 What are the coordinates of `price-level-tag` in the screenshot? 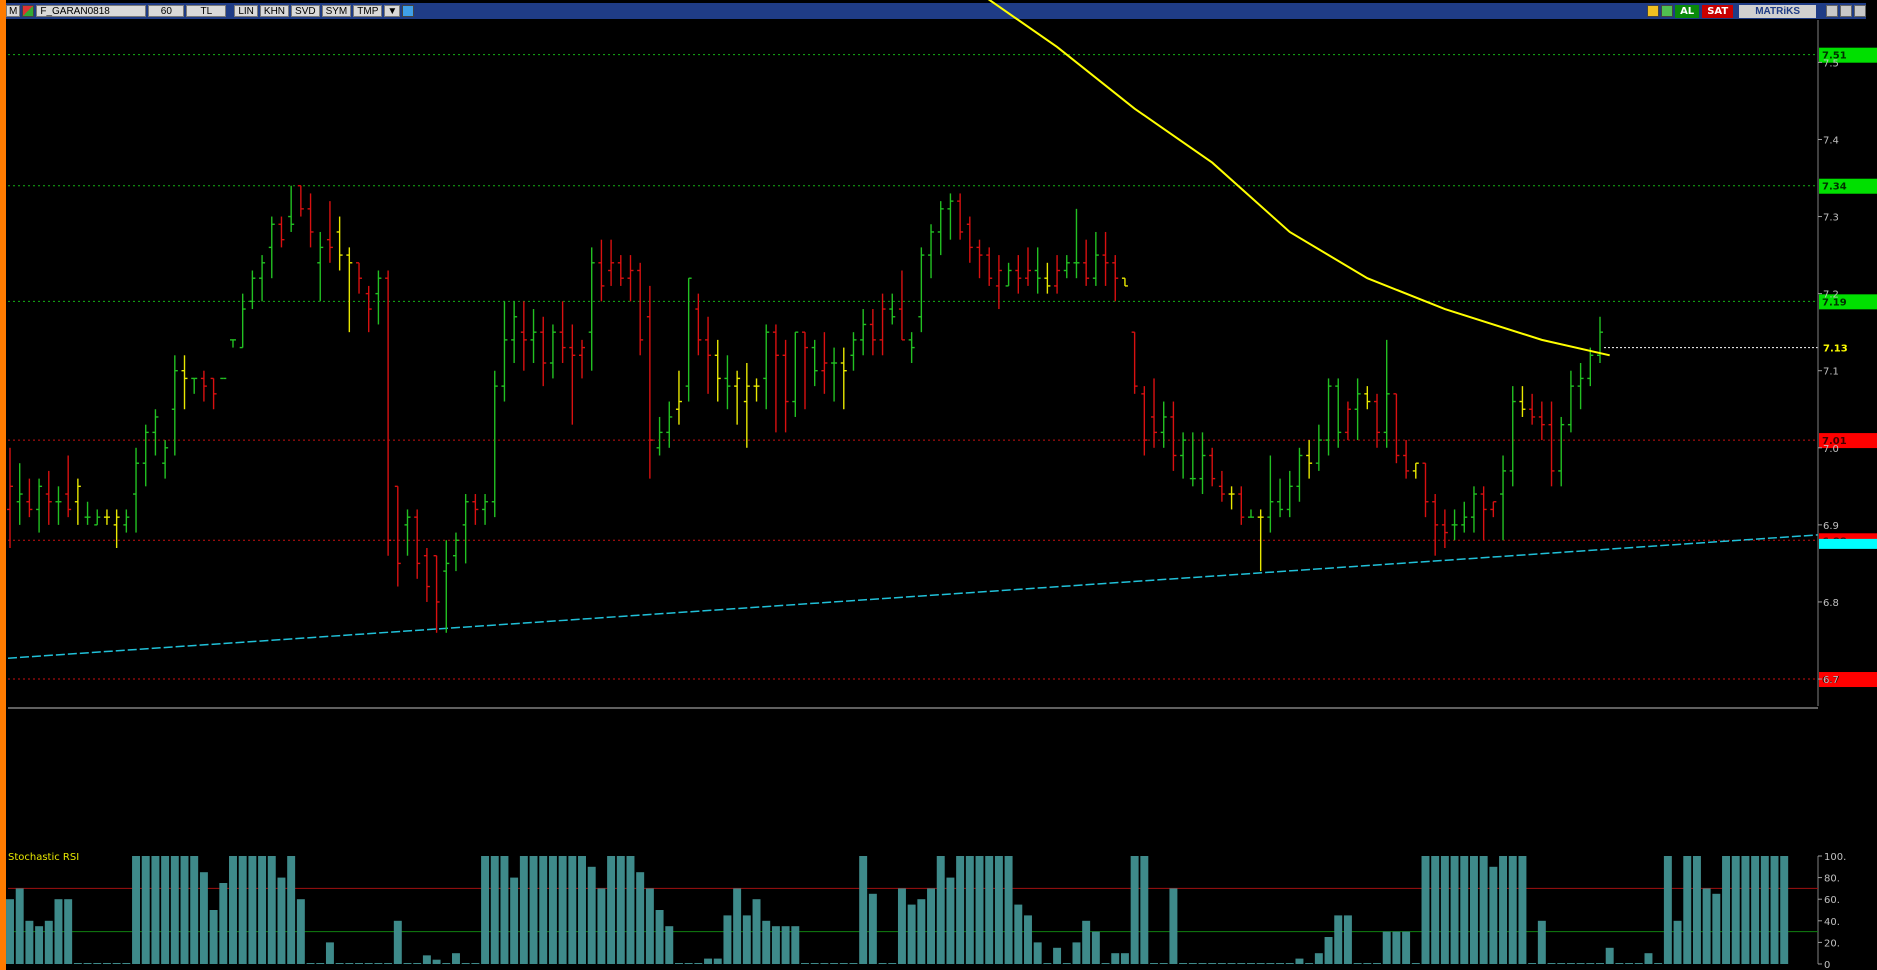 It's located at (1848, 186).